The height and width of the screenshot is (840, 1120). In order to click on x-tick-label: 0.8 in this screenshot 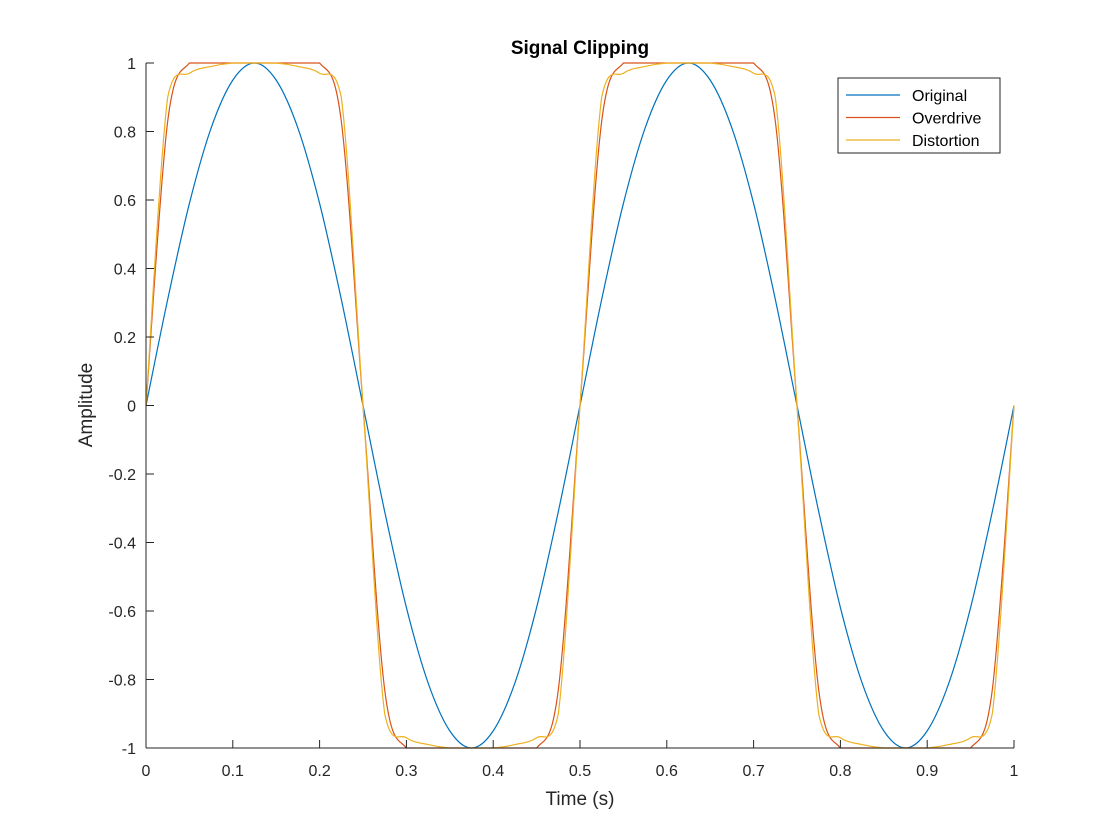, I will do `click(840, 771)`.